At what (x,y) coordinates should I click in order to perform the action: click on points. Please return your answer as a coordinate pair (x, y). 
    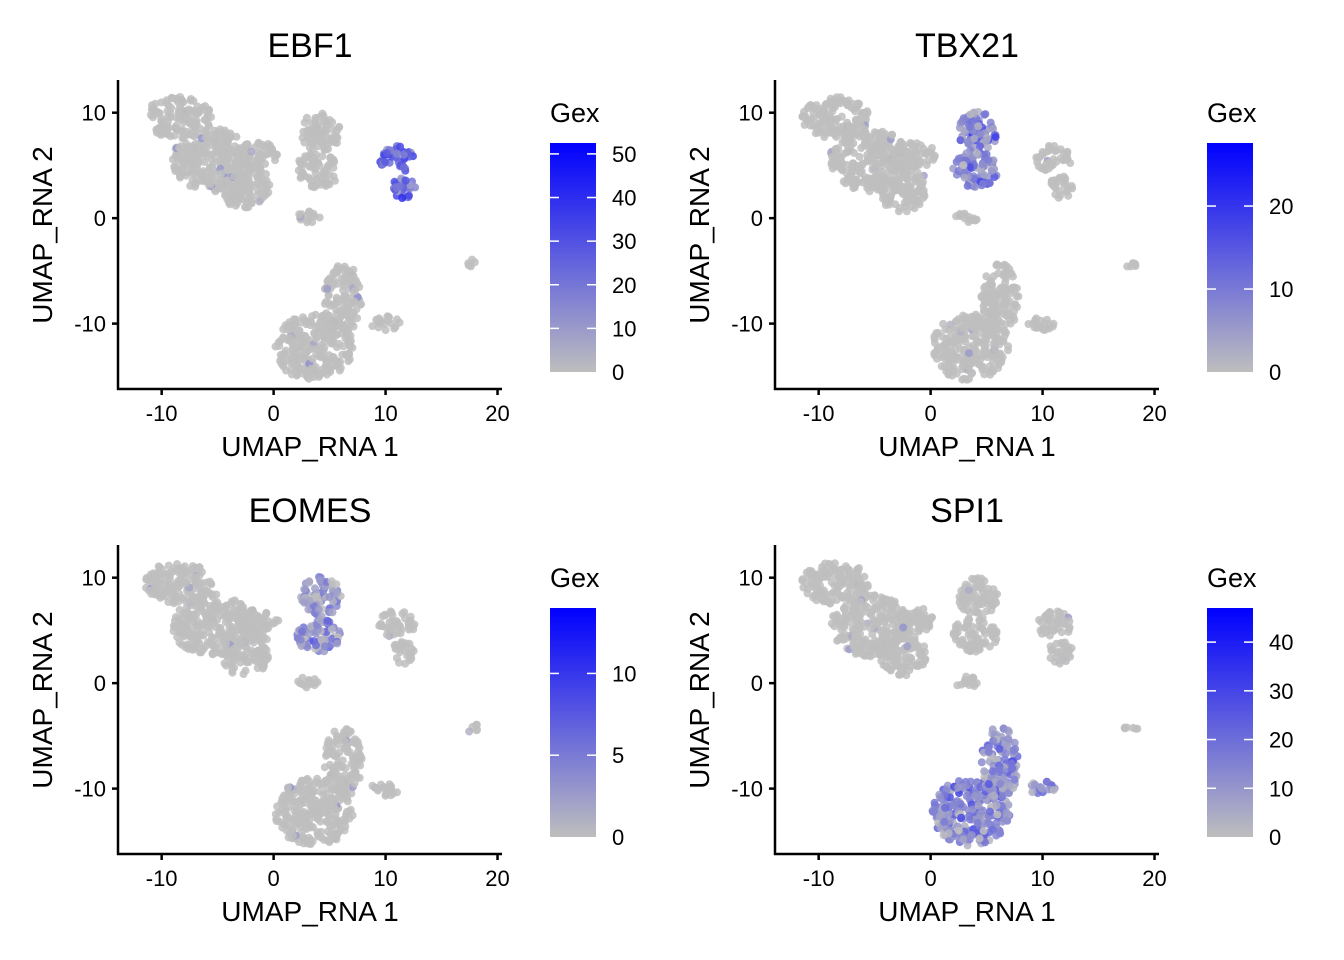
    Looking at the image, I should click on (969, 238).